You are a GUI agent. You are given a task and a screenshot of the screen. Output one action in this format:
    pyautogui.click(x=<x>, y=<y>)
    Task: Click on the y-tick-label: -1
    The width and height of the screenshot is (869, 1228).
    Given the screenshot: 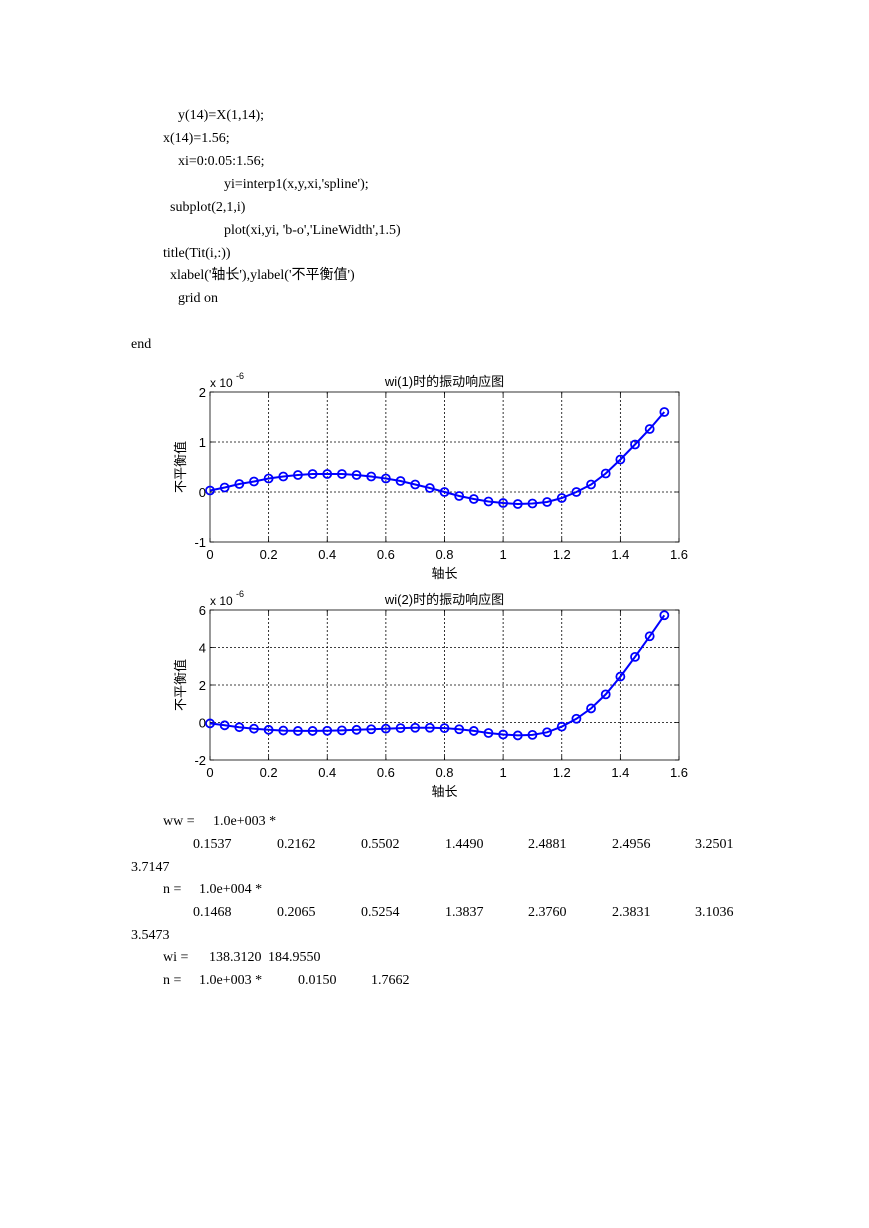 What is the action you would take?
    pyautogui.click(x=200, y=542)
    